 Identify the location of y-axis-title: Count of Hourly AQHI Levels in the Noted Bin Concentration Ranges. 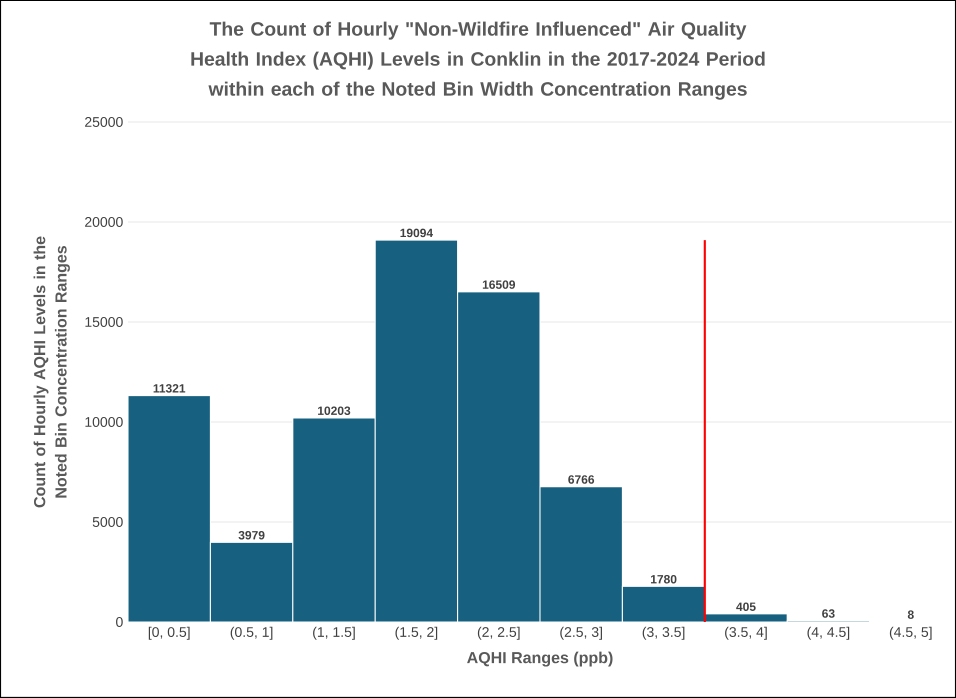
(52, 372).